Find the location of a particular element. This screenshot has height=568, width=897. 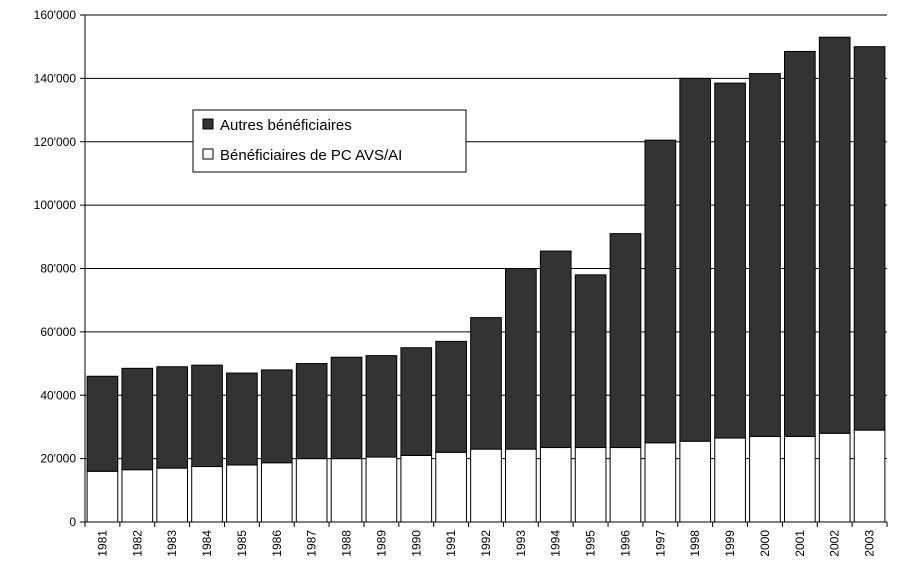

y-tick-label: 80'000 is located at coordinates (58, 269).